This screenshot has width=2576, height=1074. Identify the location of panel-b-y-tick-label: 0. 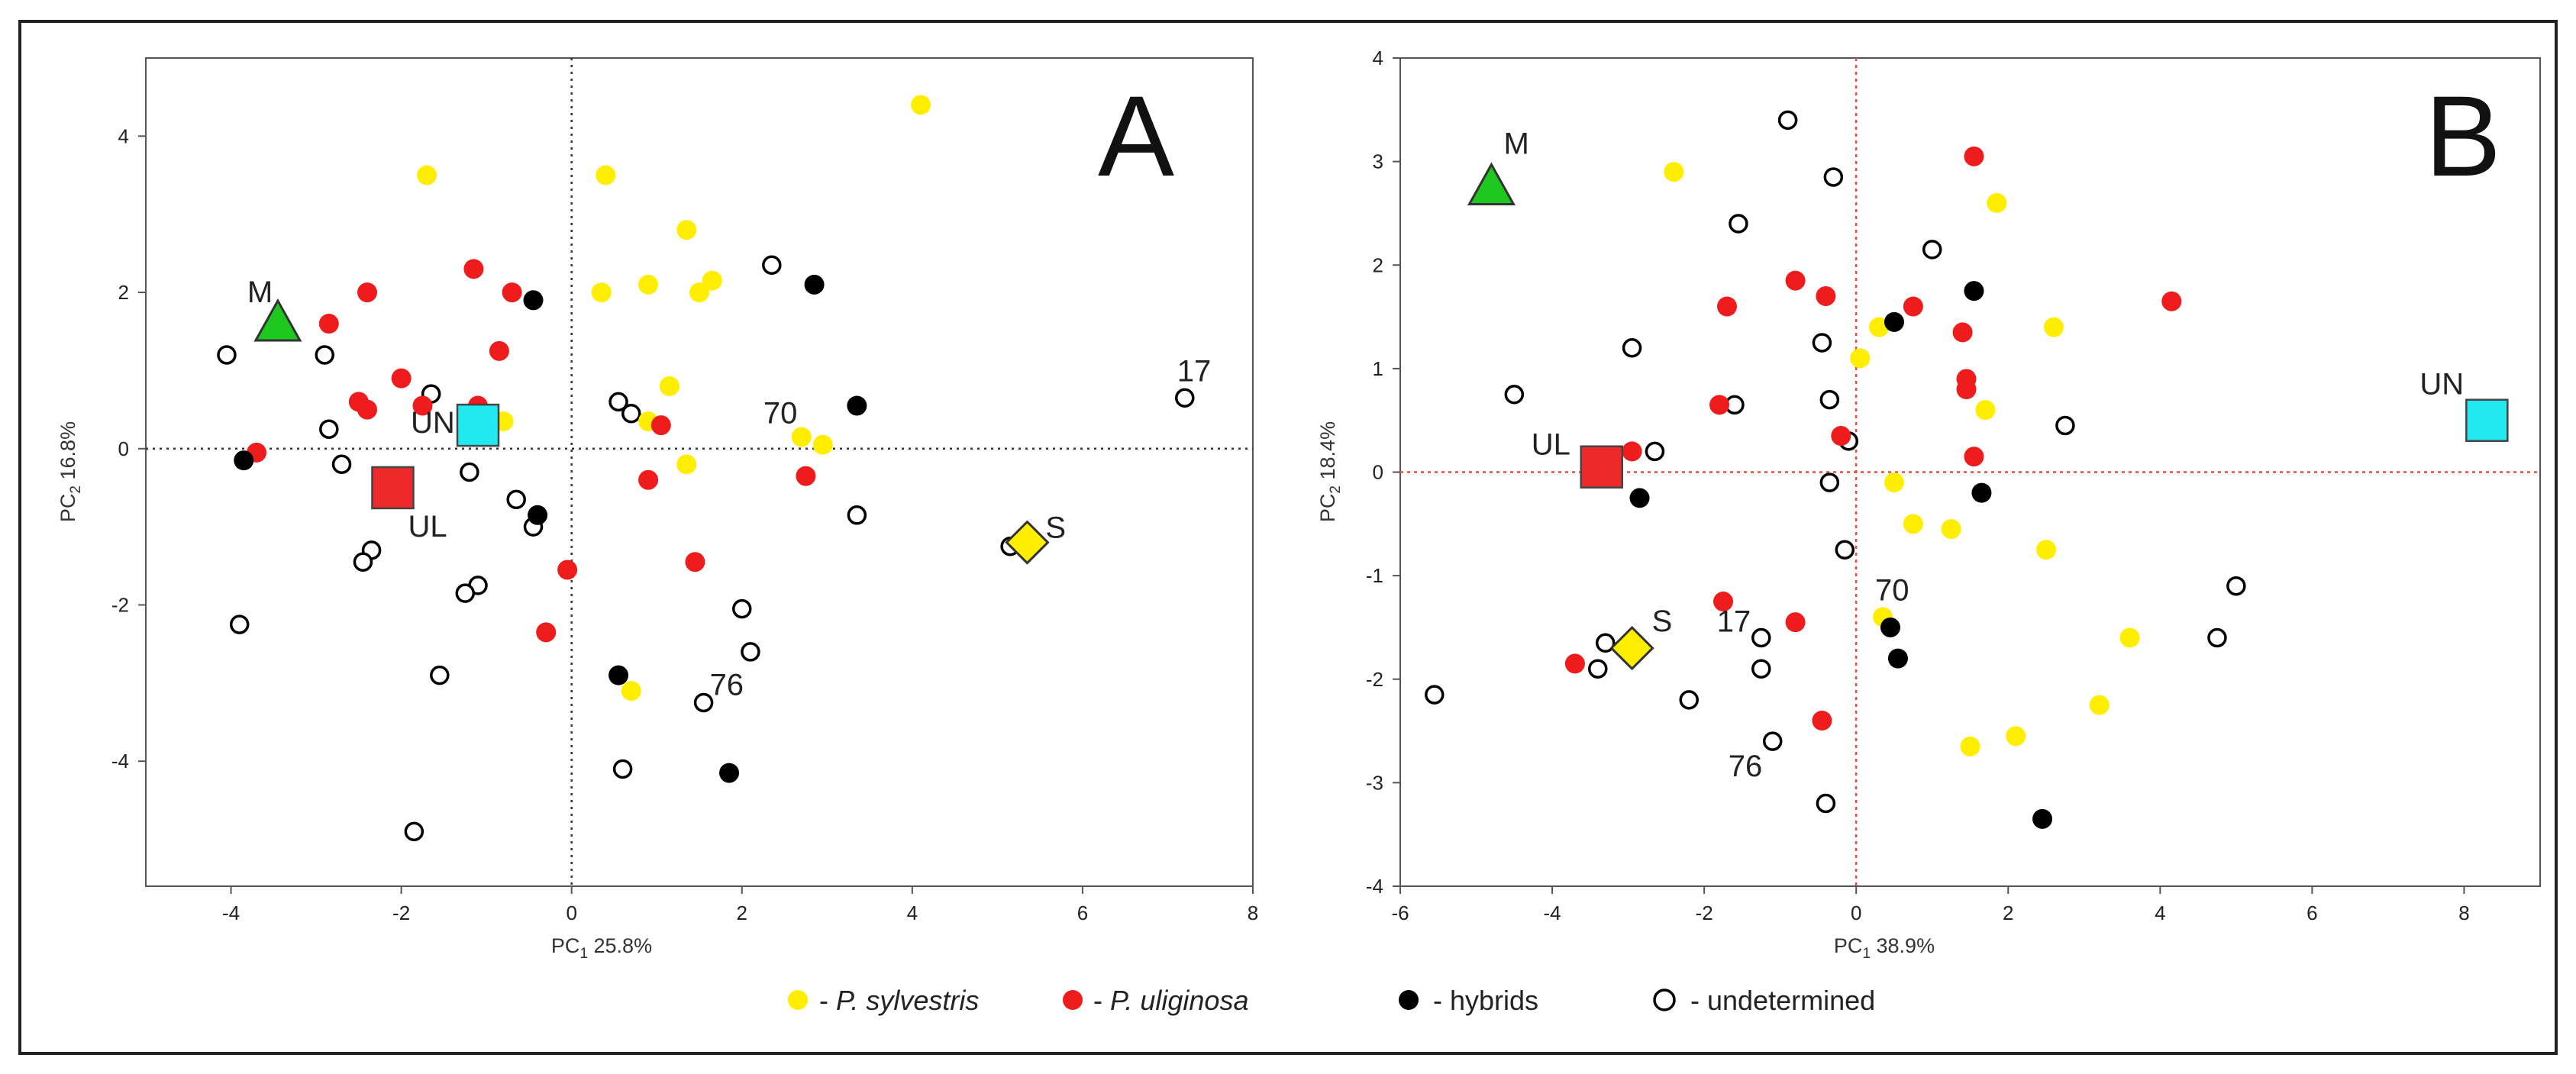
(1378, 473).